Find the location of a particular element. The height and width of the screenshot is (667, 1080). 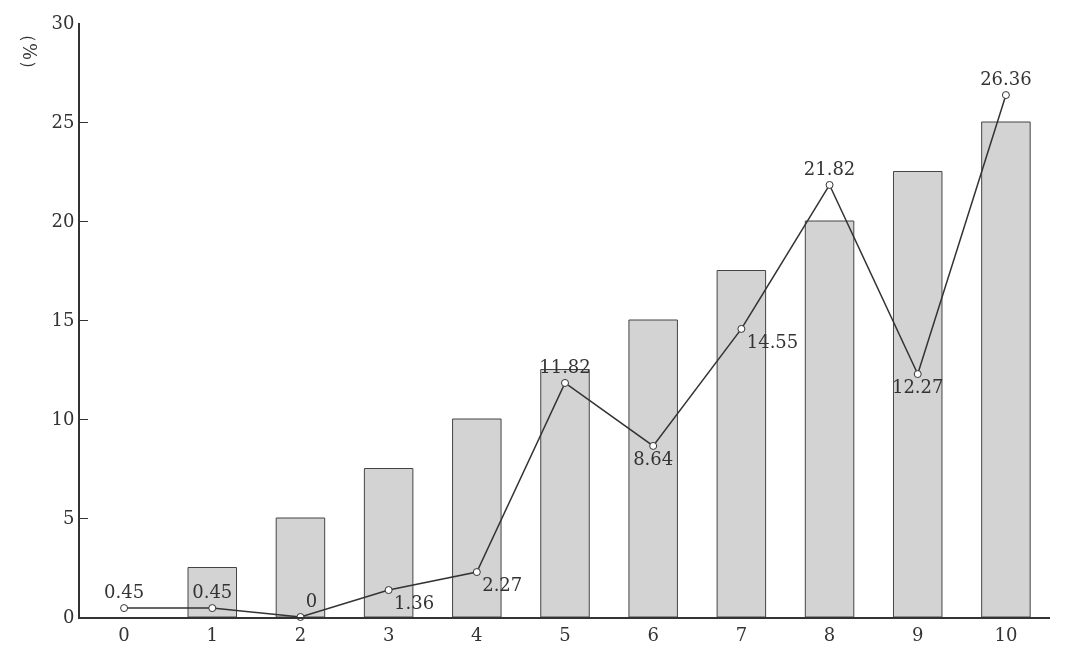

x-tick-label: 5 is located at coordinates (565, 634).